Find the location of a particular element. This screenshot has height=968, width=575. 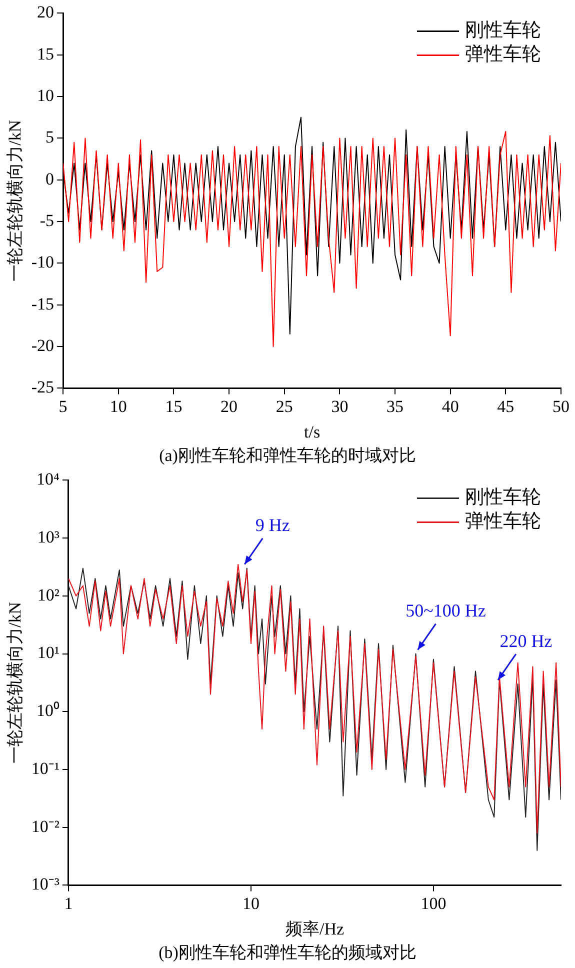

x-tick-label: 25 is located at coordinates (284, 406).